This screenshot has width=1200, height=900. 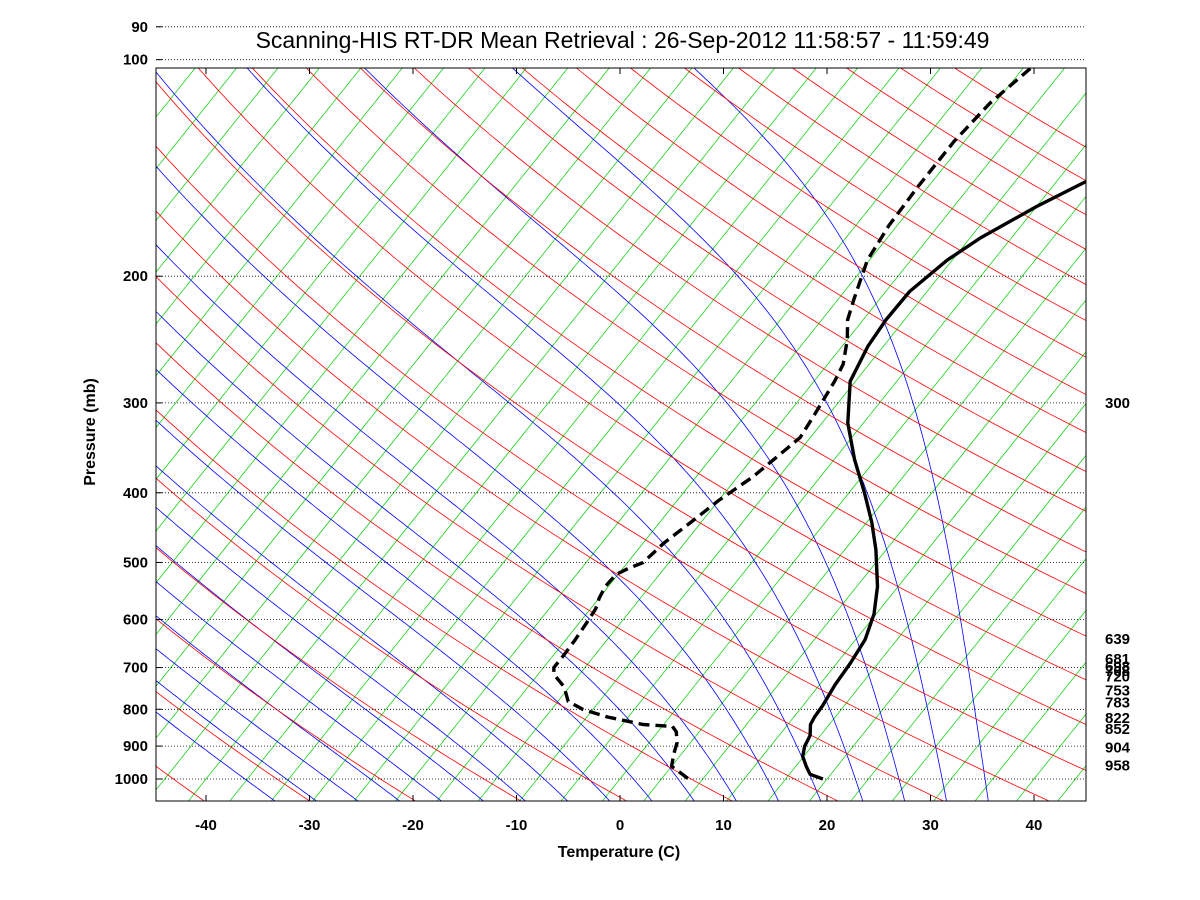 I want to click on right-pressure-label: 783, so click(x=1117, y=703).